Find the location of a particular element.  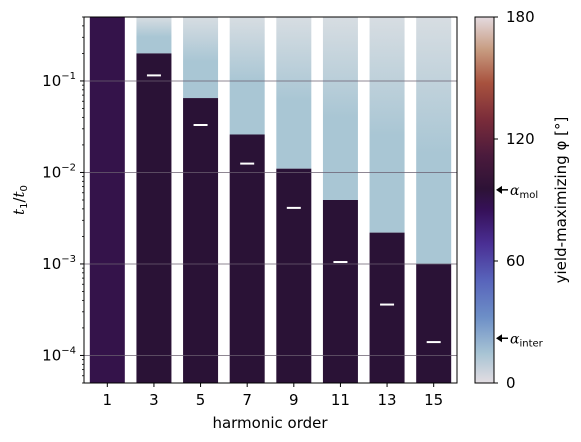

x-tick-label-7: 7 is located at coordinates (247, 400).